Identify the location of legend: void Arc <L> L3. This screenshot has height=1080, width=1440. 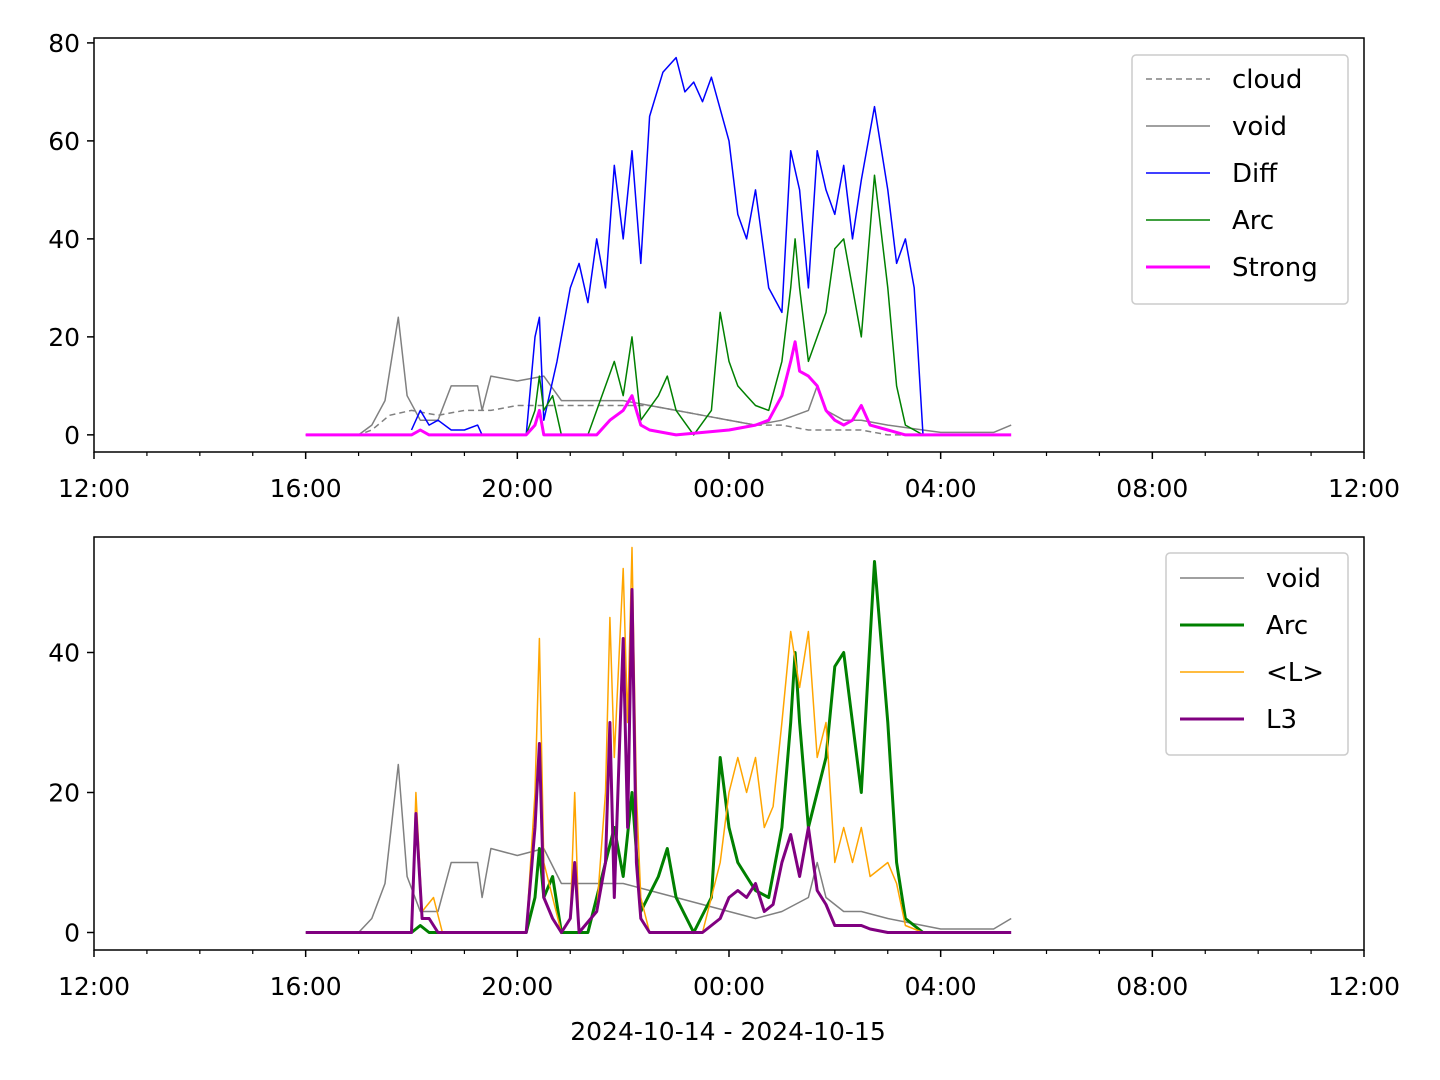
(1257, 654).